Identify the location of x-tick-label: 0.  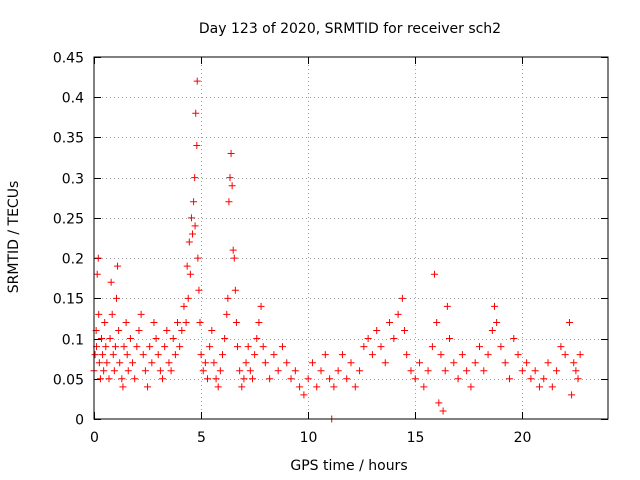
(94, 438).